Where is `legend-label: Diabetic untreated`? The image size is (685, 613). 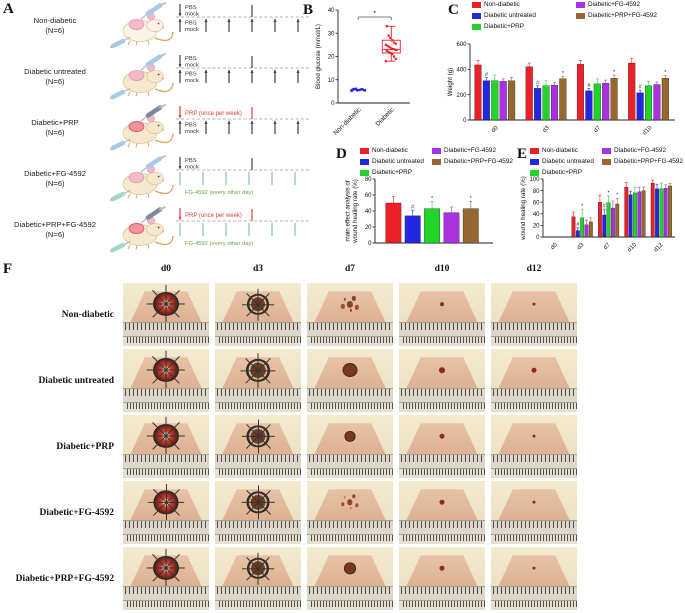
legend-label: Diabetic untreated is located at coordinates (398, 161).